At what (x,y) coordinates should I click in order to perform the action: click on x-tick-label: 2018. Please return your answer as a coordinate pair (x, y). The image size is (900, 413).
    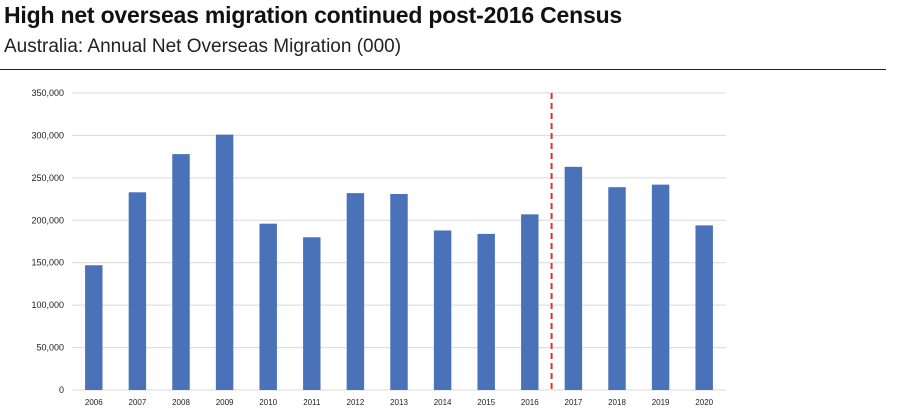
    Looking at the image, I should click on (617, 402).